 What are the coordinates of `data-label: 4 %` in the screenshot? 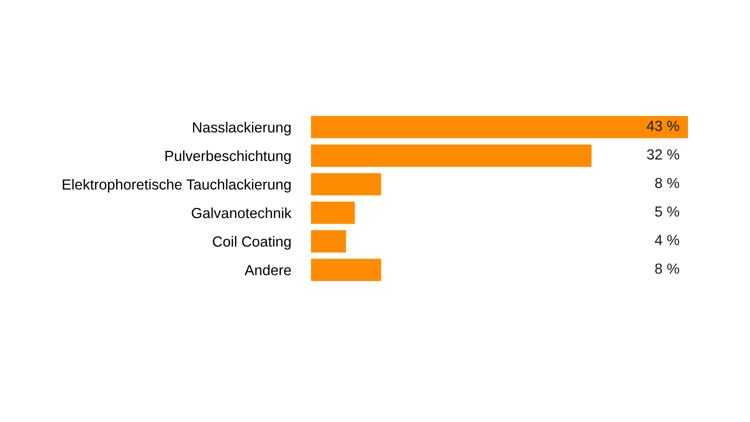 It's located at (667, 240).